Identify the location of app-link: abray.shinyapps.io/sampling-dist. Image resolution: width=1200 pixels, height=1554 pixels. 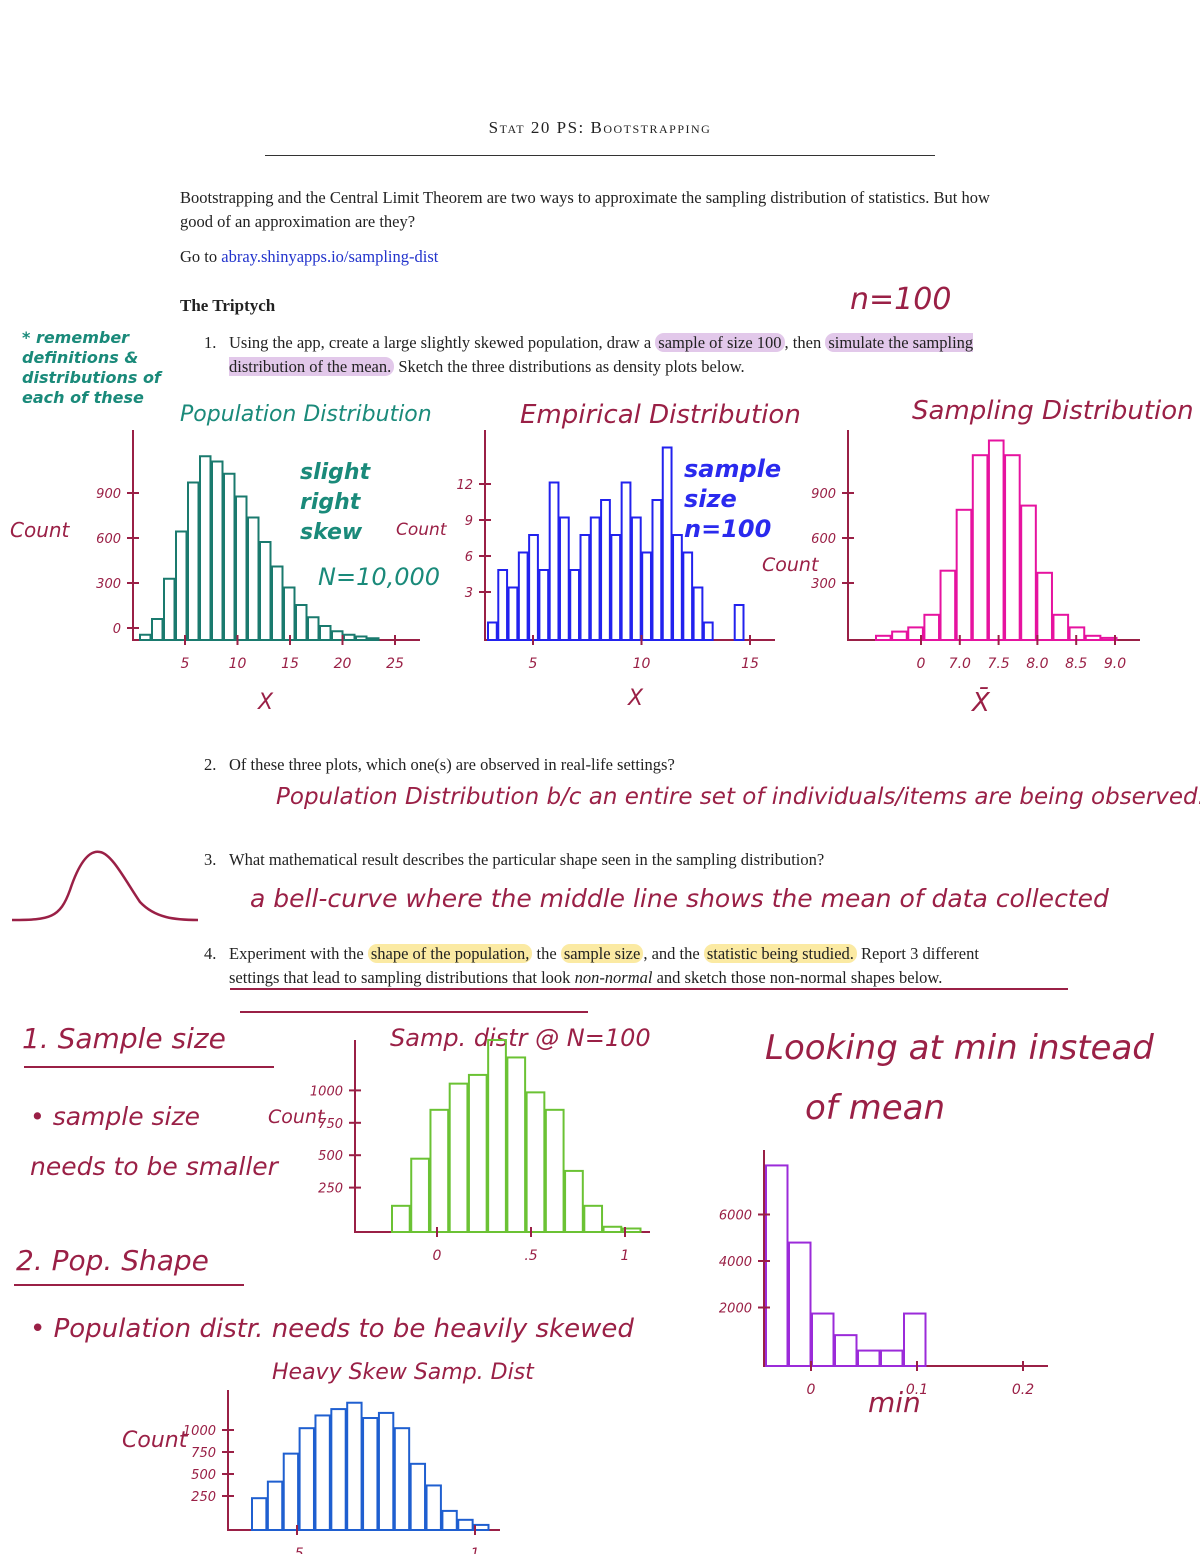
(330, 256).